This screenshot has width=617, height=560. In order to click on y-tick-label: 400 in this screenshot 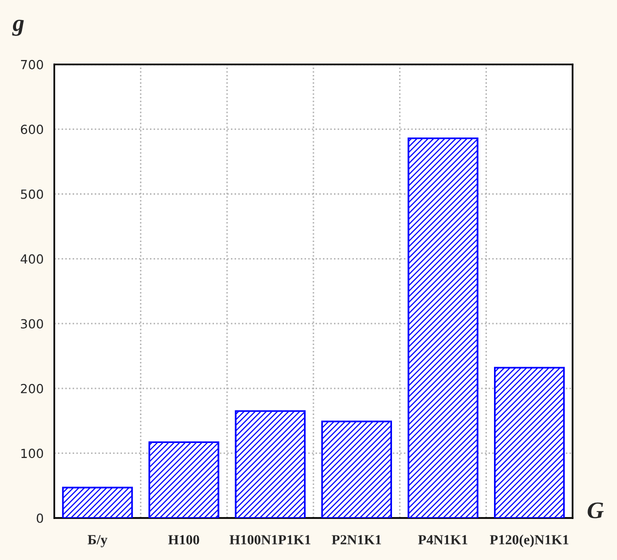, I will do `click(32, 259)`.